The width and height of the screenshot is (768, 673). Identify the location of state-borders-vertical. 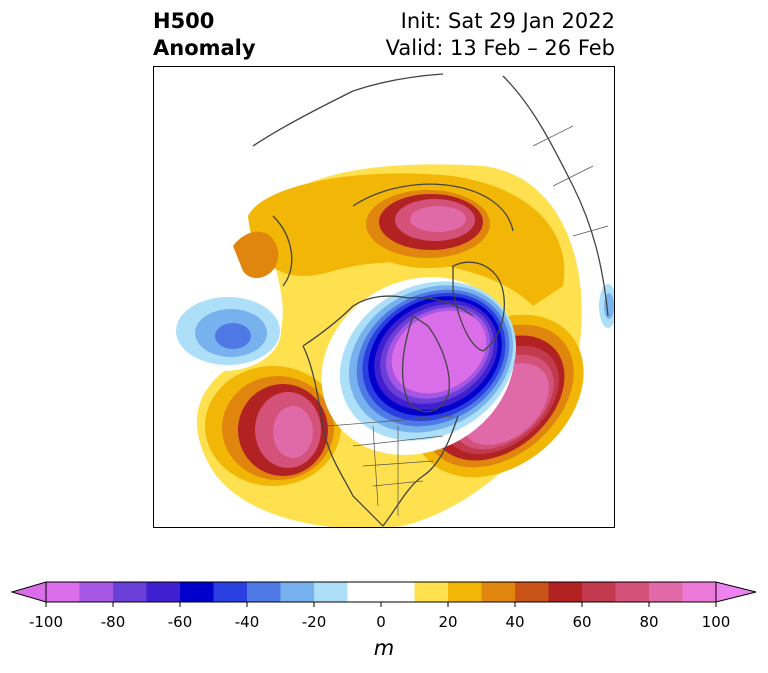
(385, 470).